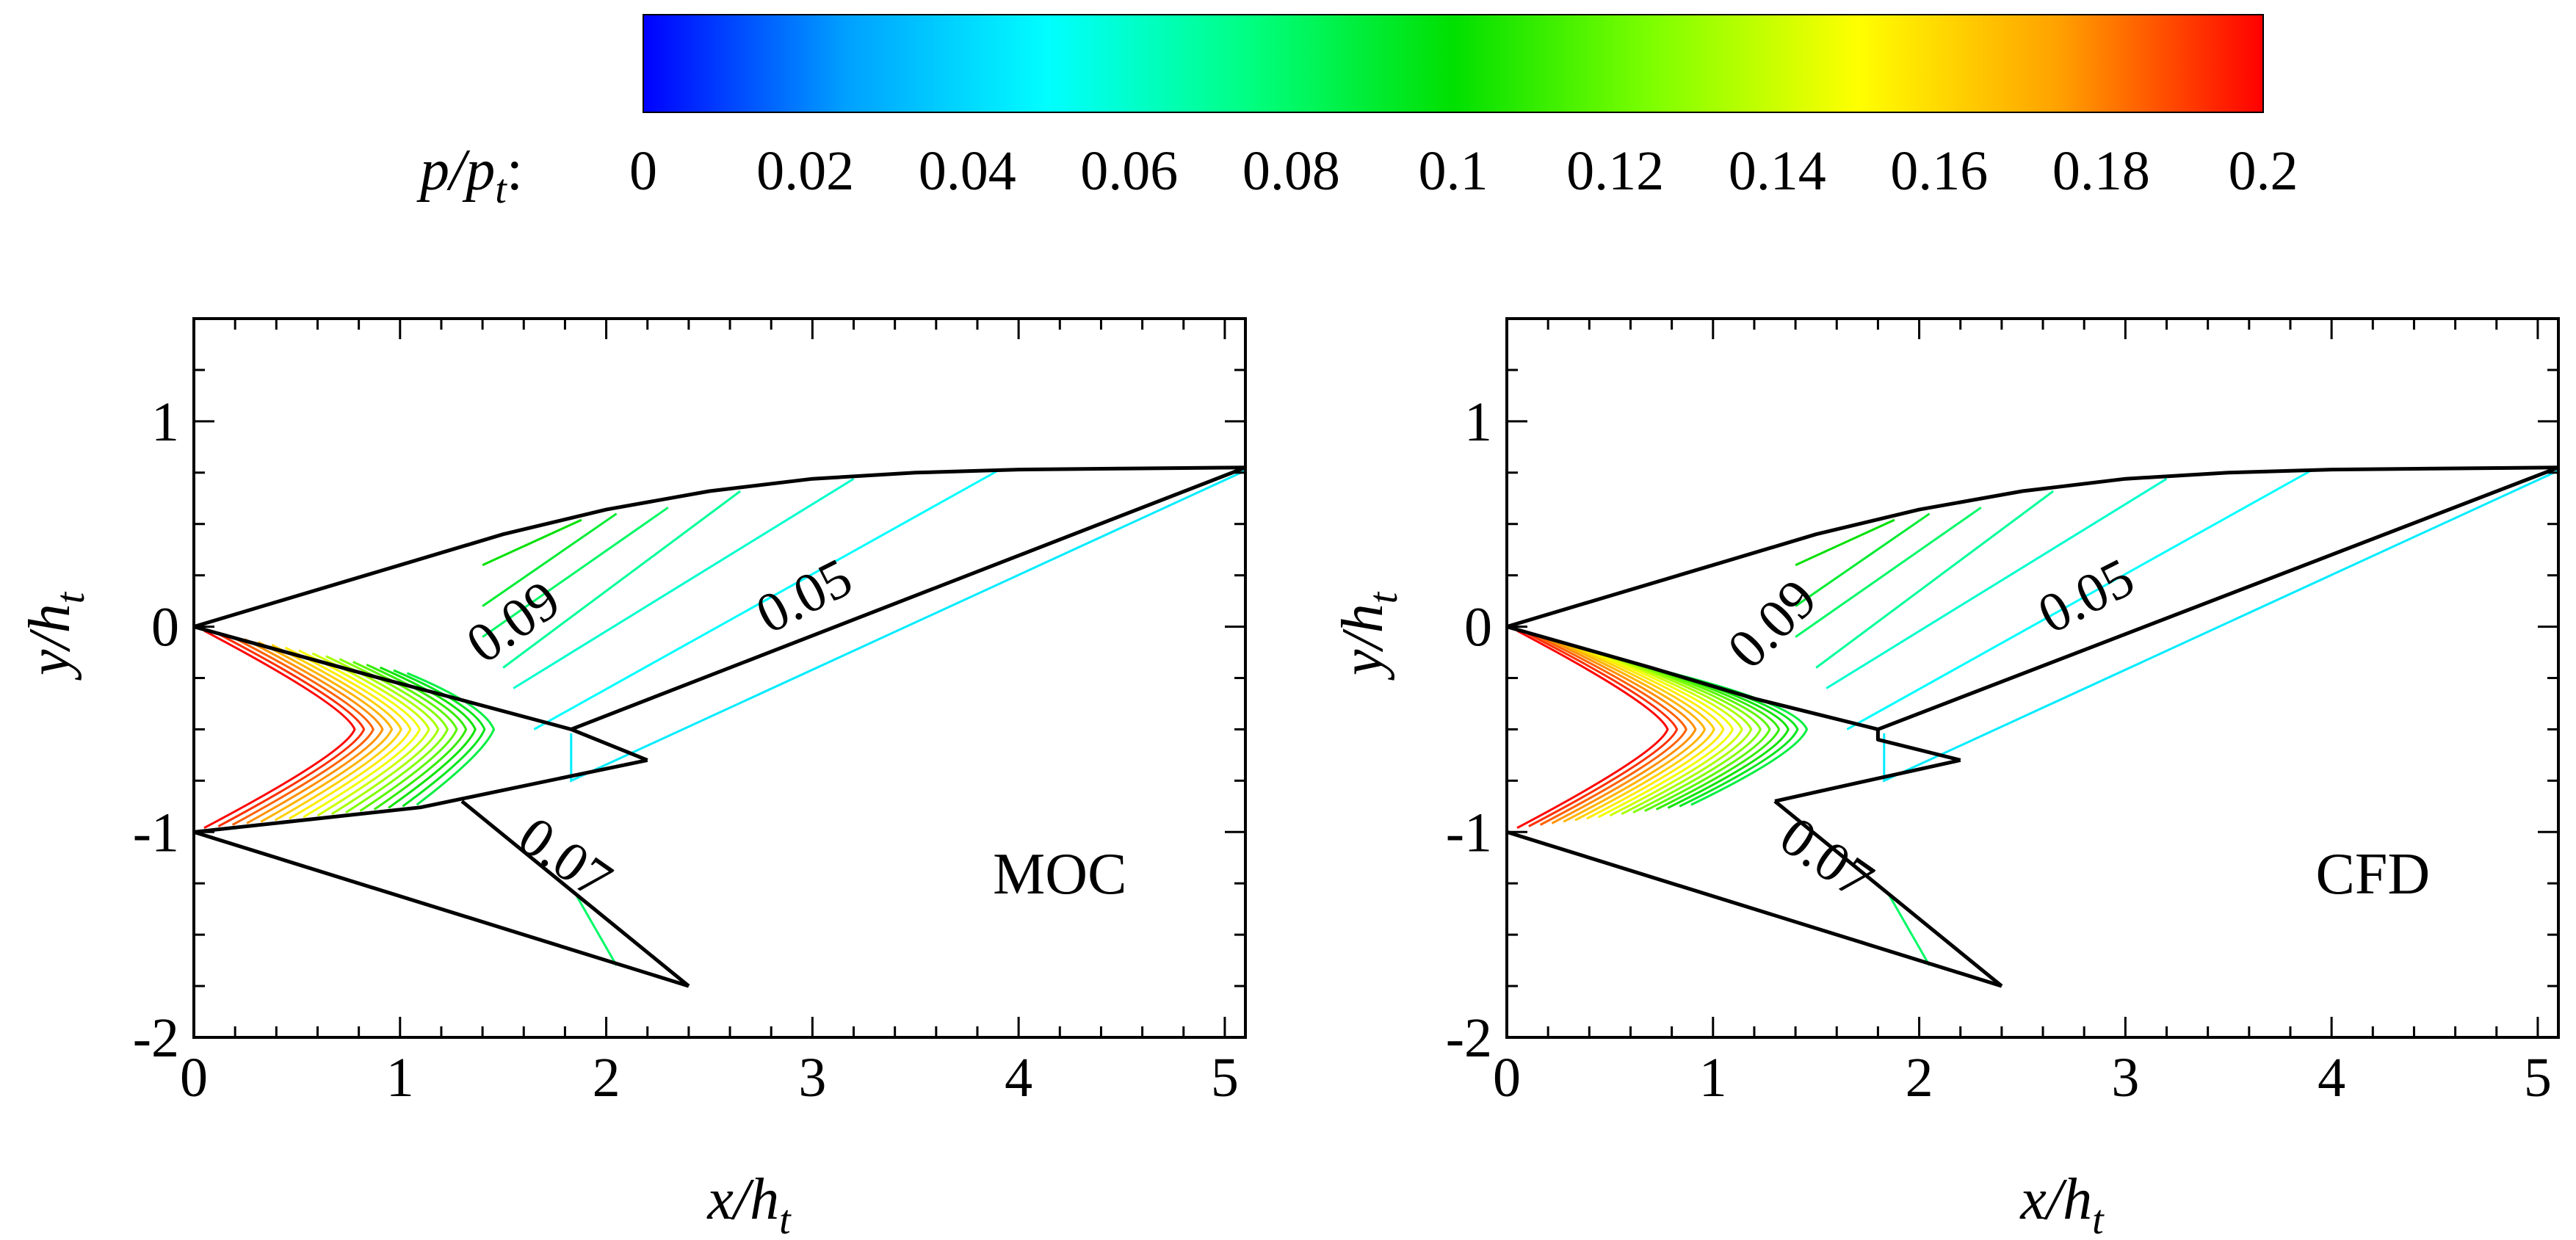 The height and width of the screenshot is (1240, 2576). I want to click on colorbar-tick-label: 0.02, so click(805, 171).